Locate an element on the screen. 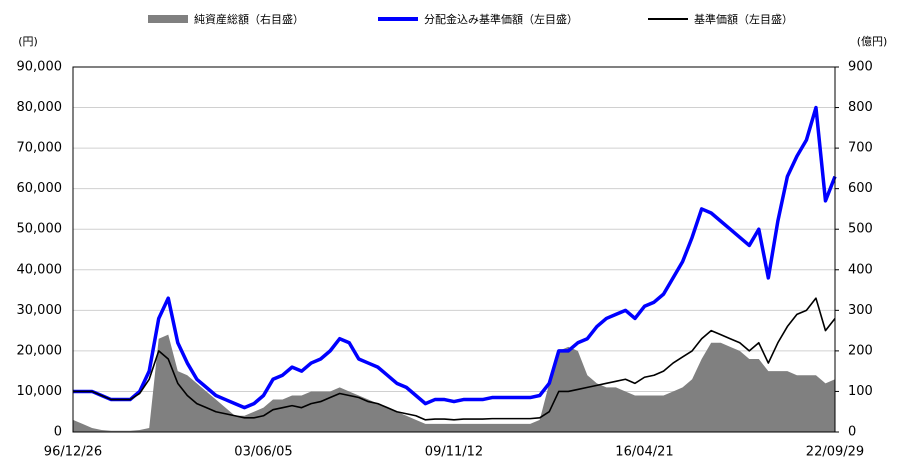 Image resolution: width=901 pixels, height=469 pixels. legend-label: 分配金込み基準価額（左目盛） is located at coordinates (501, 19).